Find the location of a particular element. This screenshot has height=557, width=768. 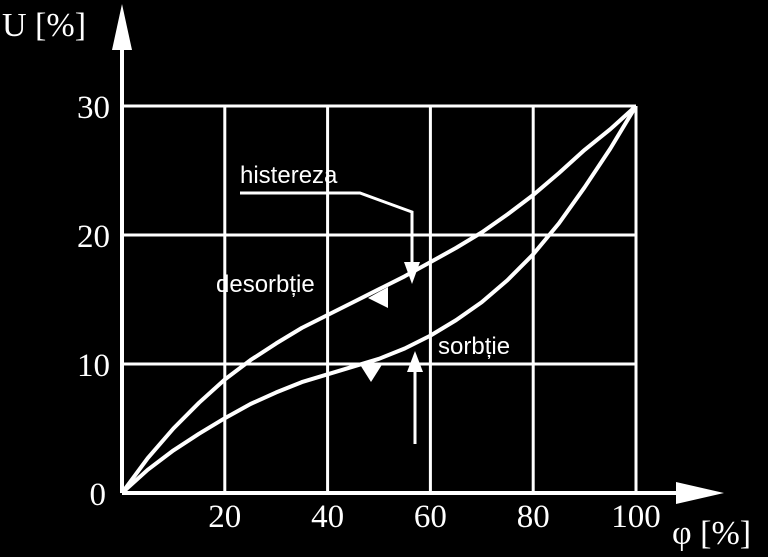

x-axis-label: φ [%] is located at coordinates (711, 533).